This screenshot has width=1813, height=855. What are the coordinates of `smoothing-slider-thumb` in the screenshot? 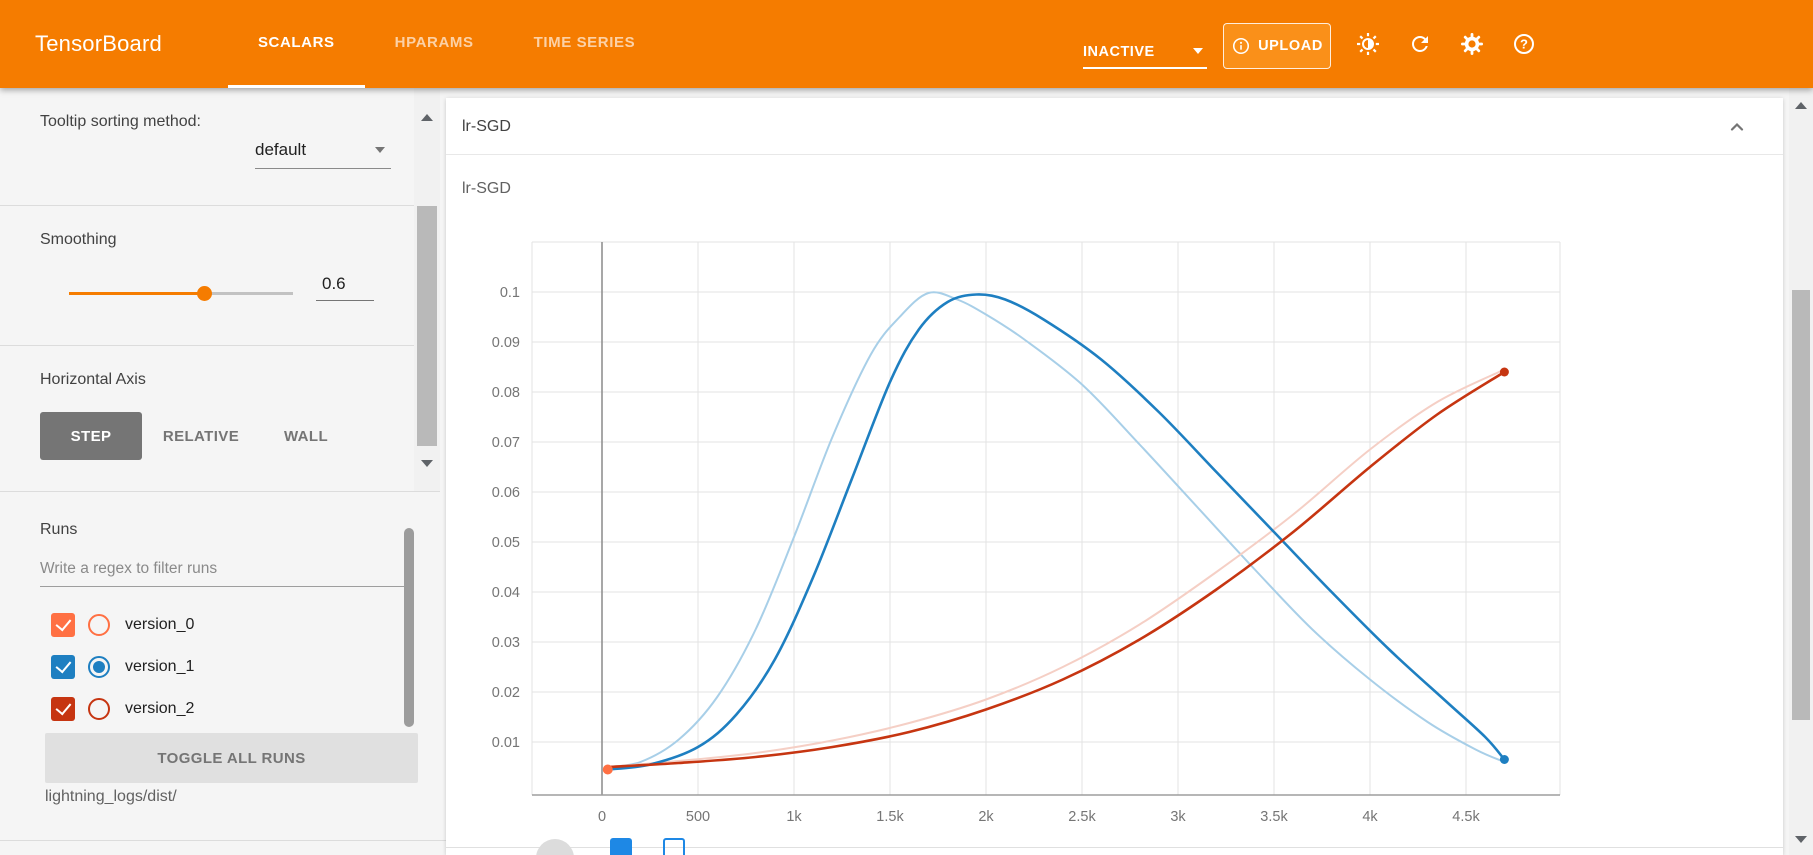 It's located at (204, 293).